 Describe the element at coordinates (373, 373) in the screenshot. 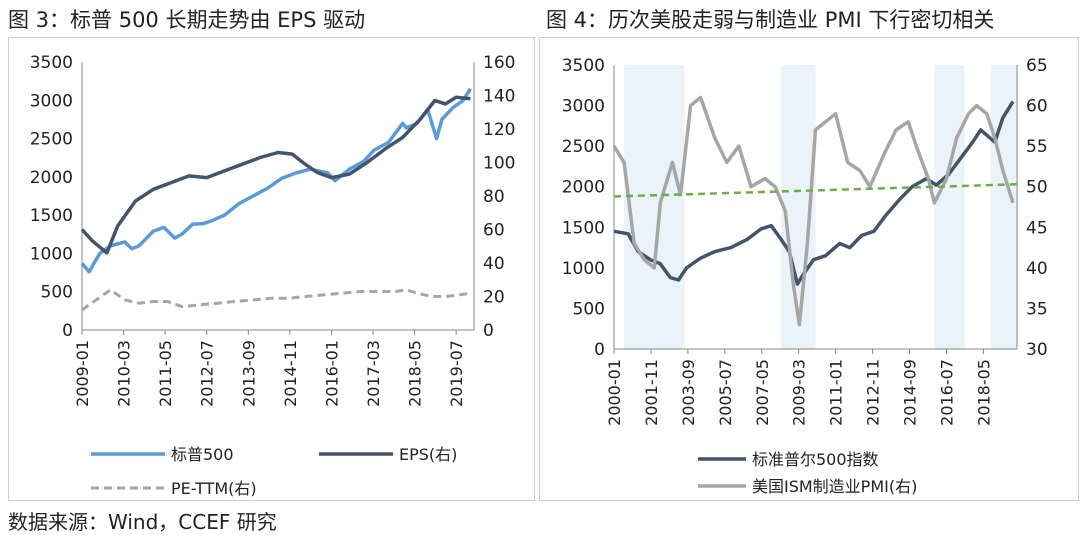

I see `x-tick-label: 2017-03` at that location.